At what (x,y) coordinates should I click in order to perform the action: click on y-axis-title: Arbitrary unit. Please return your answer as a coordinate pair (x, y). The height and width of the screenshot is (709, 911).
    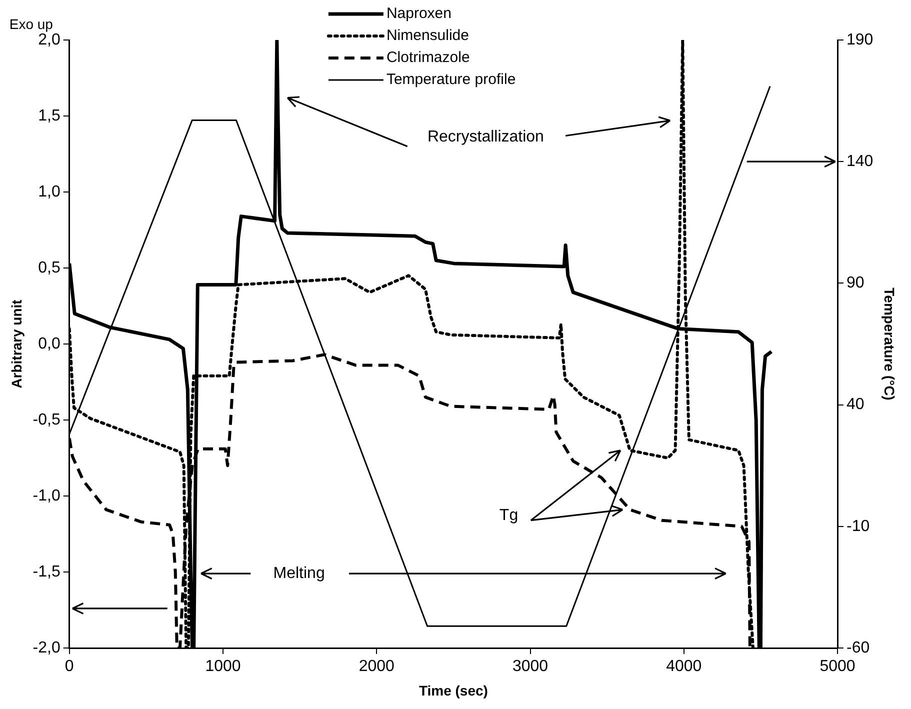
    Looking at the image, I should click on (16, 343).